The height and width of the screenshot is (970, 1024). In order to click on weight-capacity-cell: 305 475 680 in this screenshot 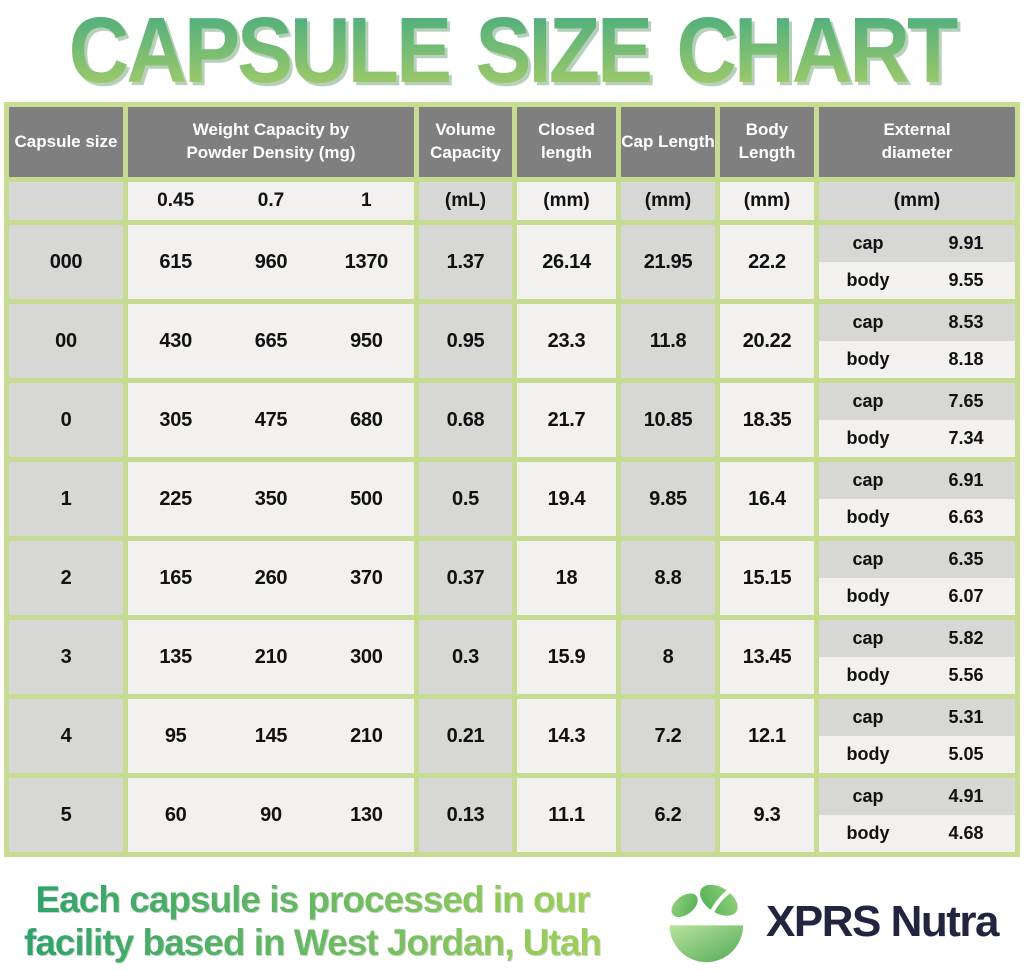, I will do `click(271, 420)`.